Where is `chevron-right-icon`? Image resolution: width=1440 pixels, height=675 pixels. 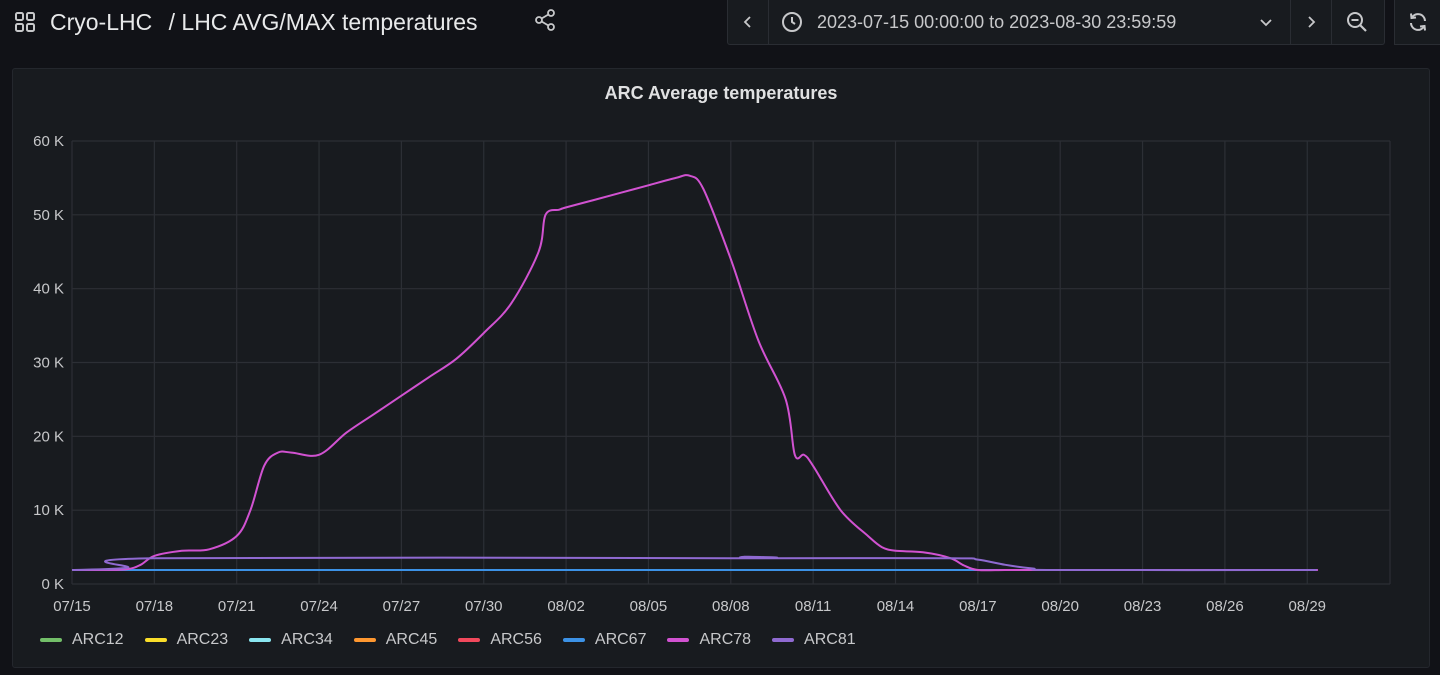 chevron-right-icon is located at coordinates (1312, 22).